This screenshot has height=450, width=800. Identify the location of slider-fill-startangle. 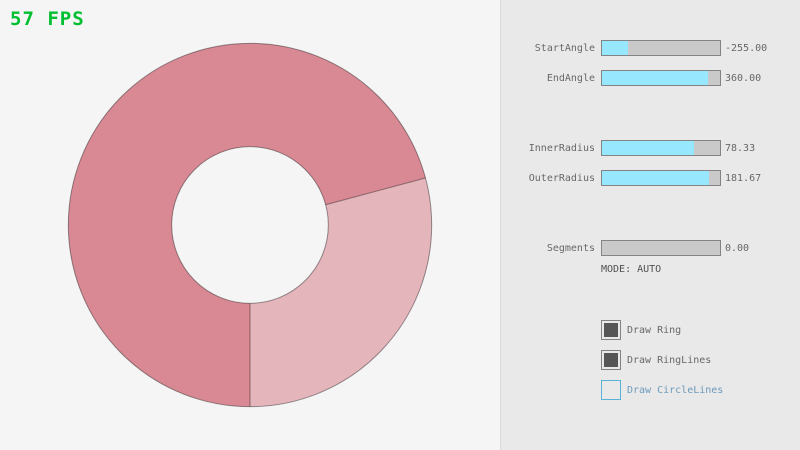
(615, 48).